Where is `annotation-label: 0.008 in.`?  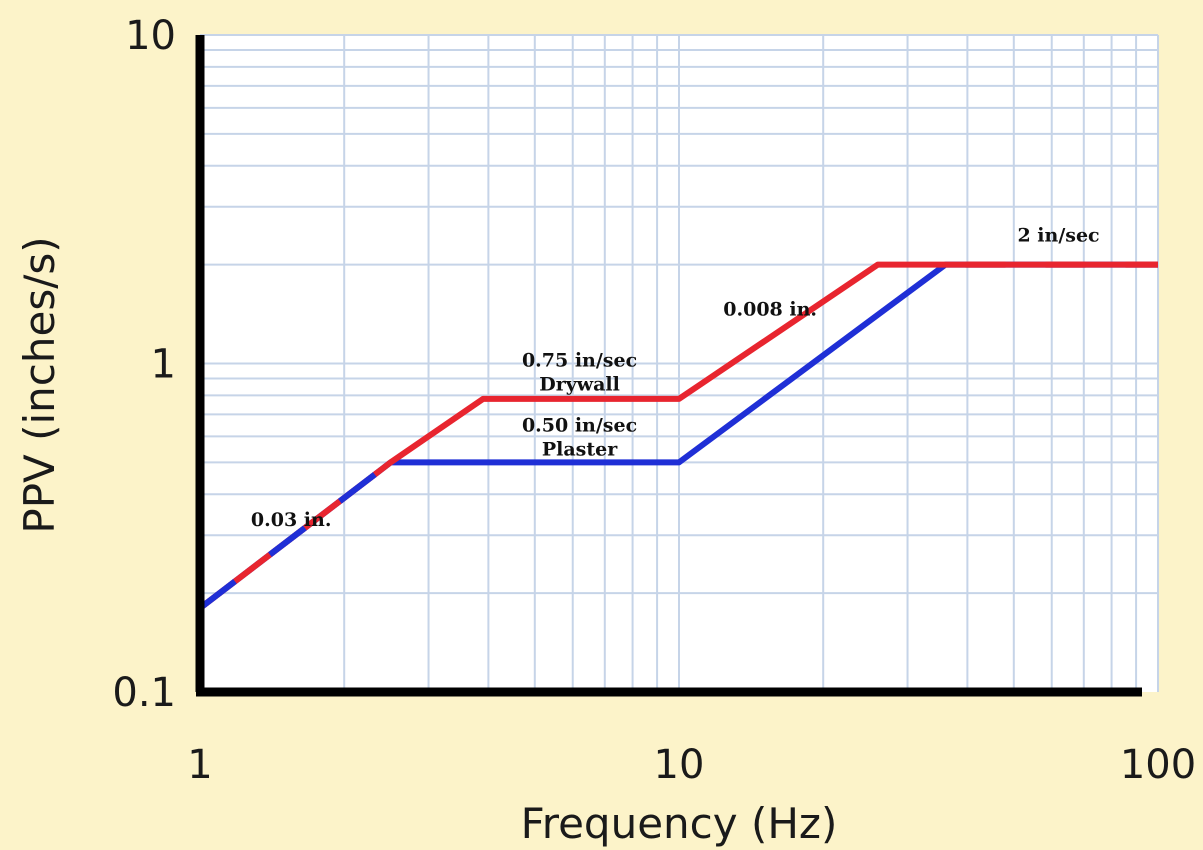 annotation-label: 0.008 in. is located at coordinates (770, 309).